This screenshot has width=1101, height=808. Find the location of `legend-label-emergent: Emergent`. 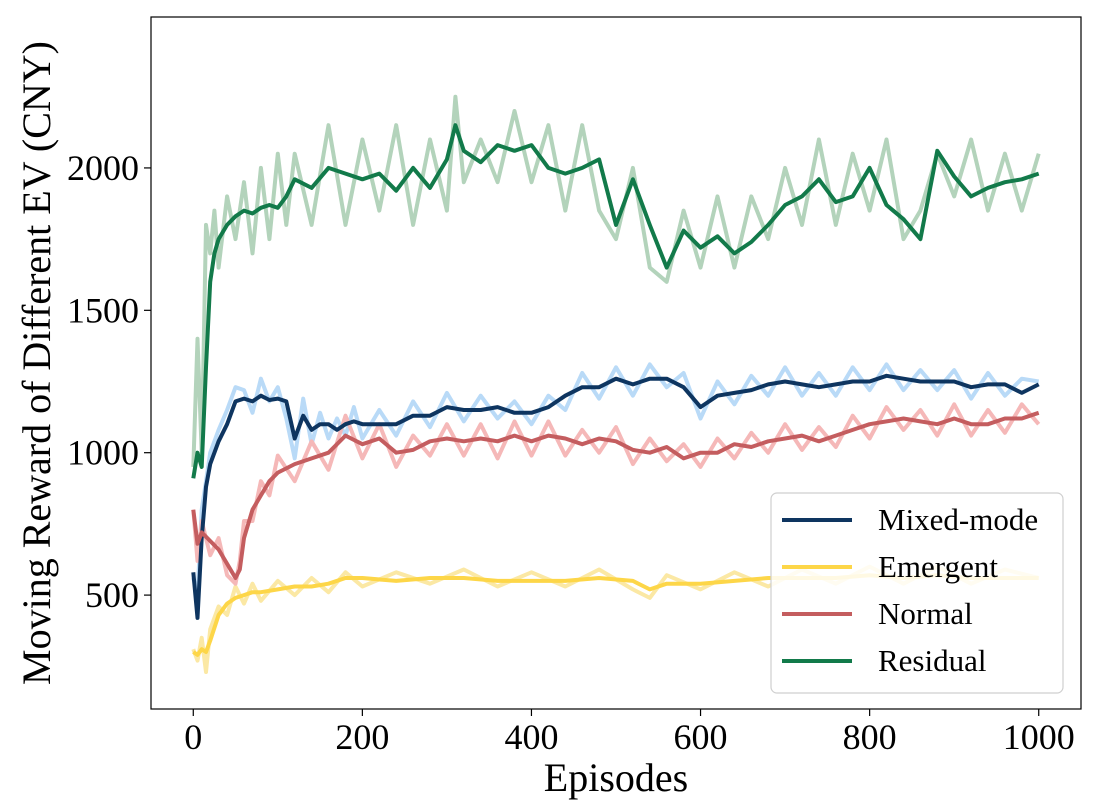

legend-label-emergent: Emergent is located at coordinates (938, 566).